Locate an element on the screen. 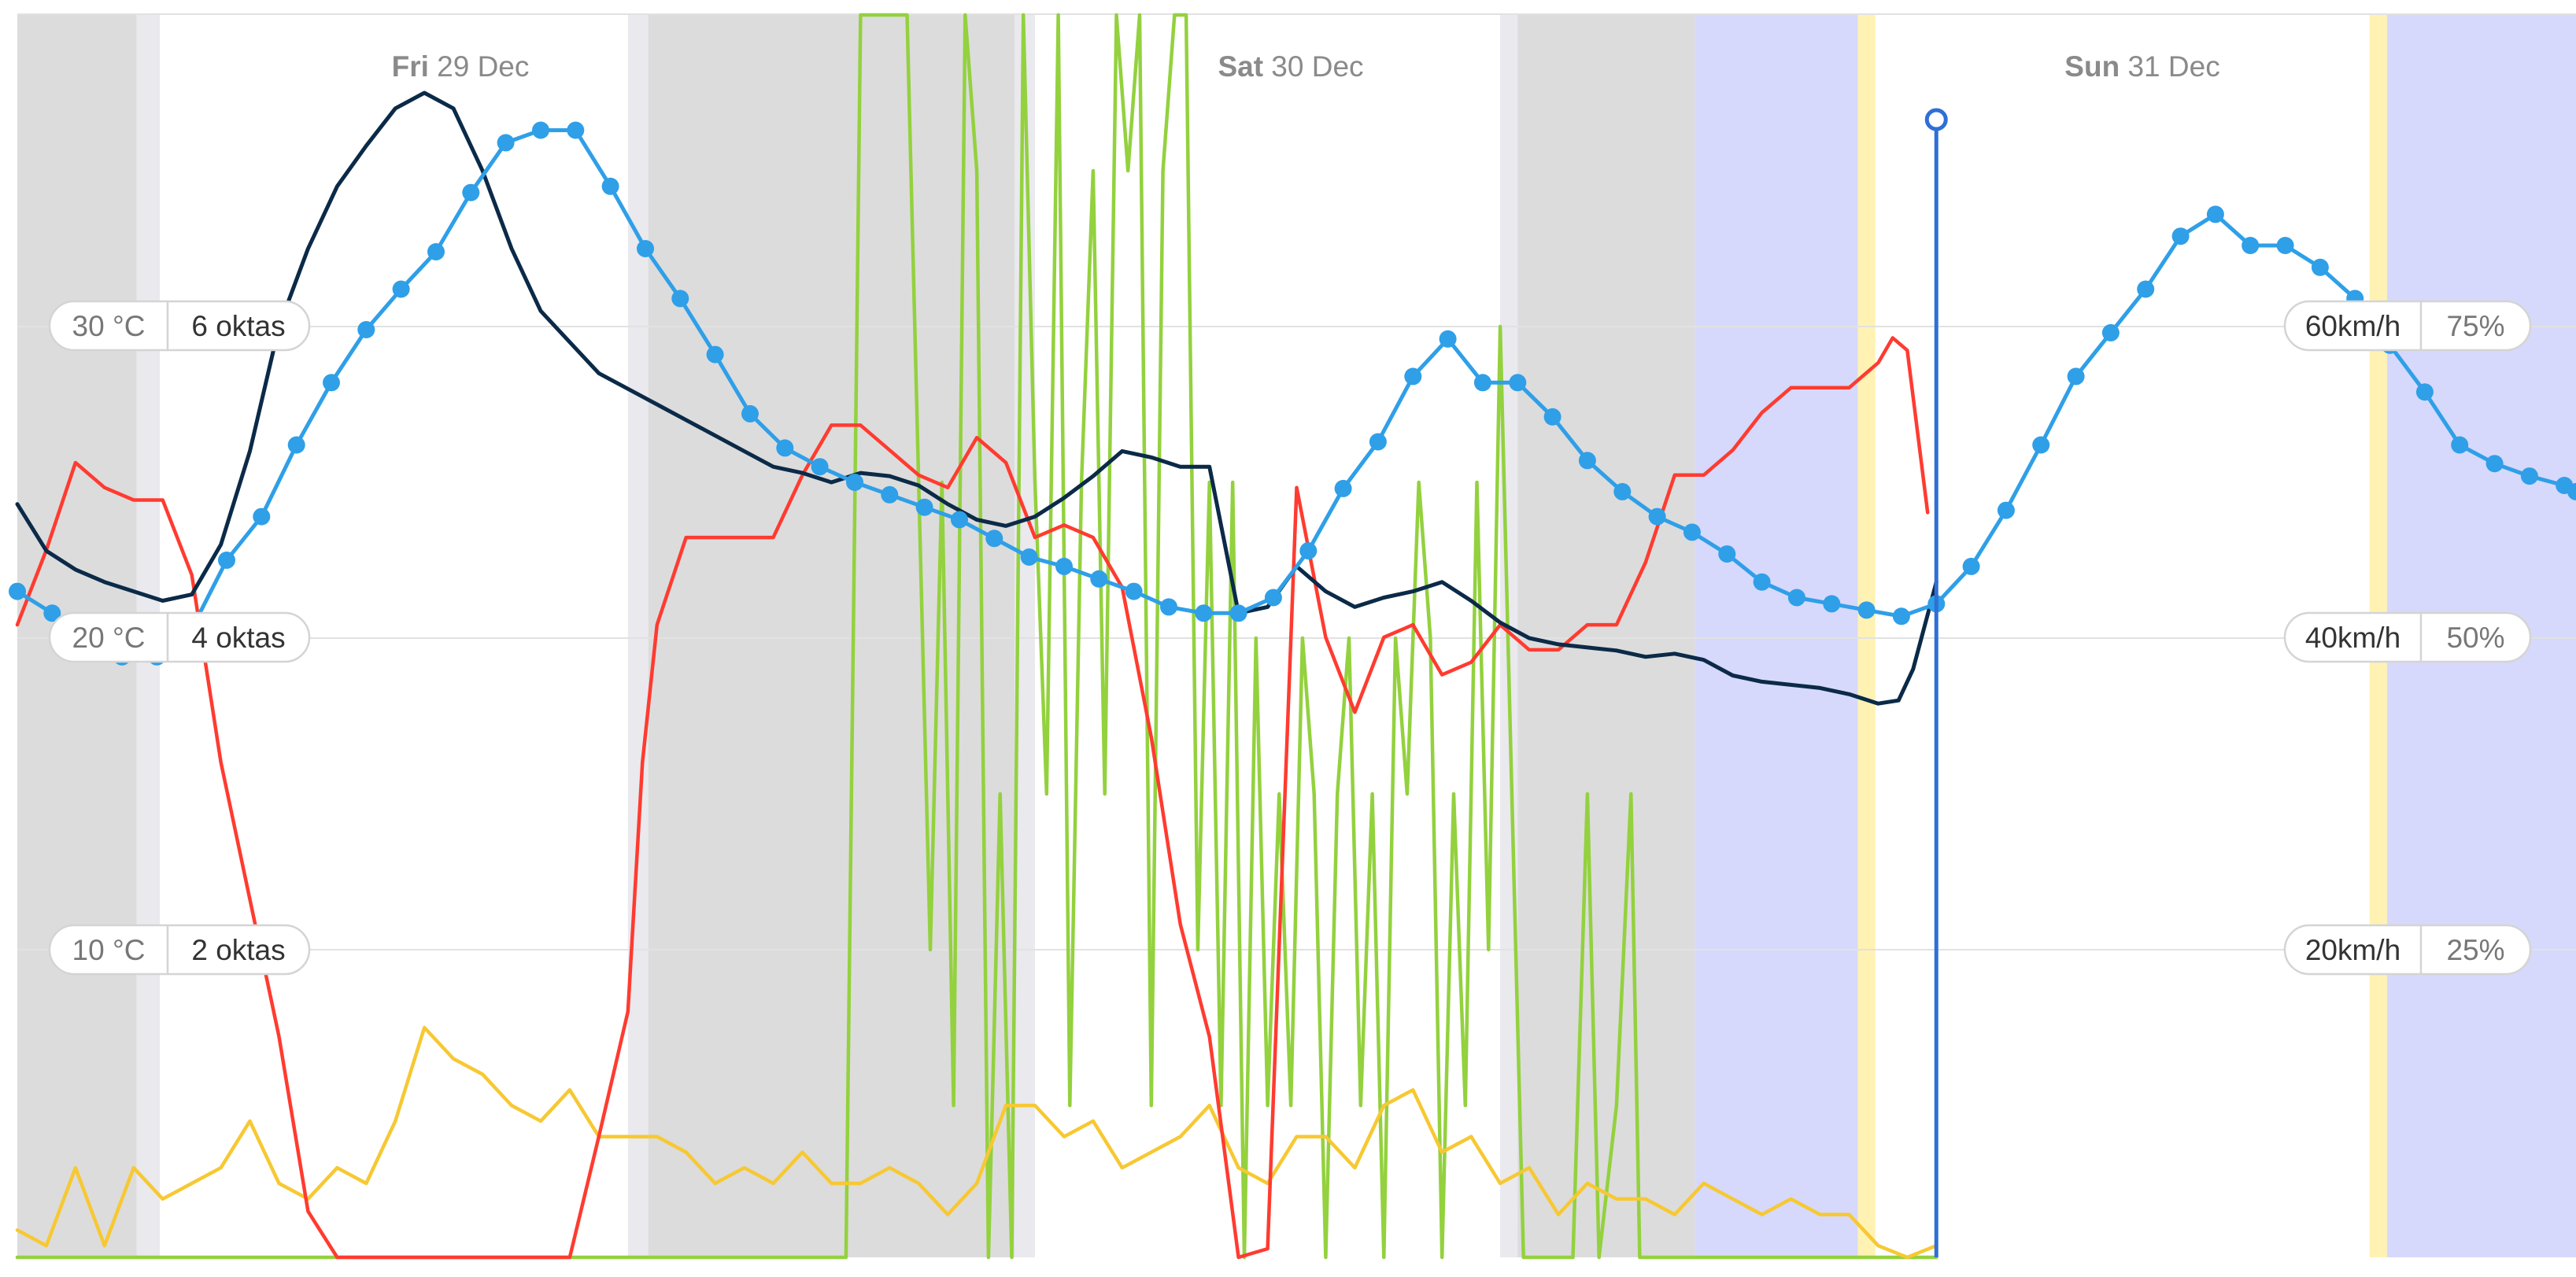 This screenshot has width=2576, height=1277. band-night is located at coordinates (1606, 636).